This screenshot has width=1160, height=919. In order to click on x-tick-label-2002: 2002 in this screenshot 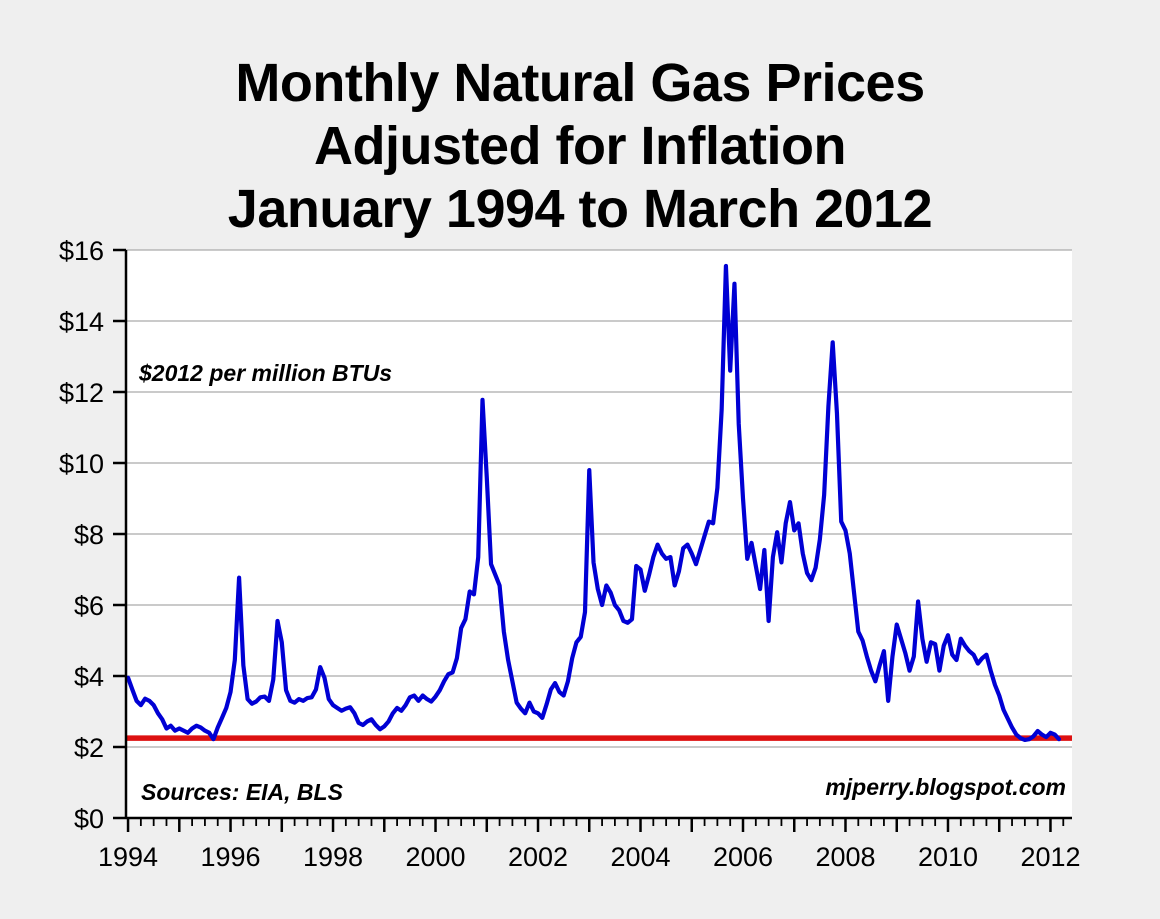, I will do `click(538, 857)`.